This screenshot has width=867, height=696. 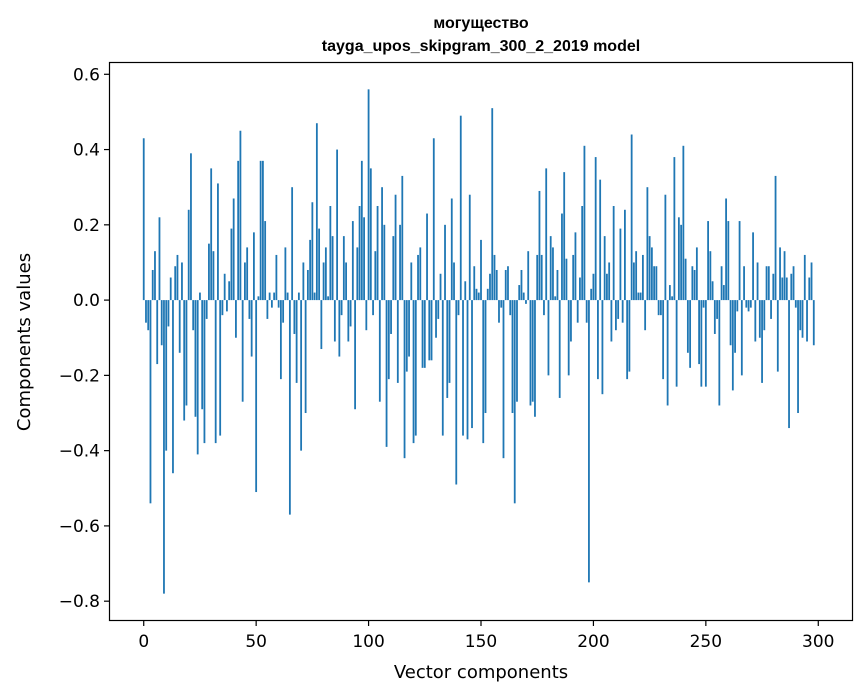 What do you see at coordinates (368, 642) in the screenshot?
I see `x-tick-label: 100` at bounding box center [368, 642].